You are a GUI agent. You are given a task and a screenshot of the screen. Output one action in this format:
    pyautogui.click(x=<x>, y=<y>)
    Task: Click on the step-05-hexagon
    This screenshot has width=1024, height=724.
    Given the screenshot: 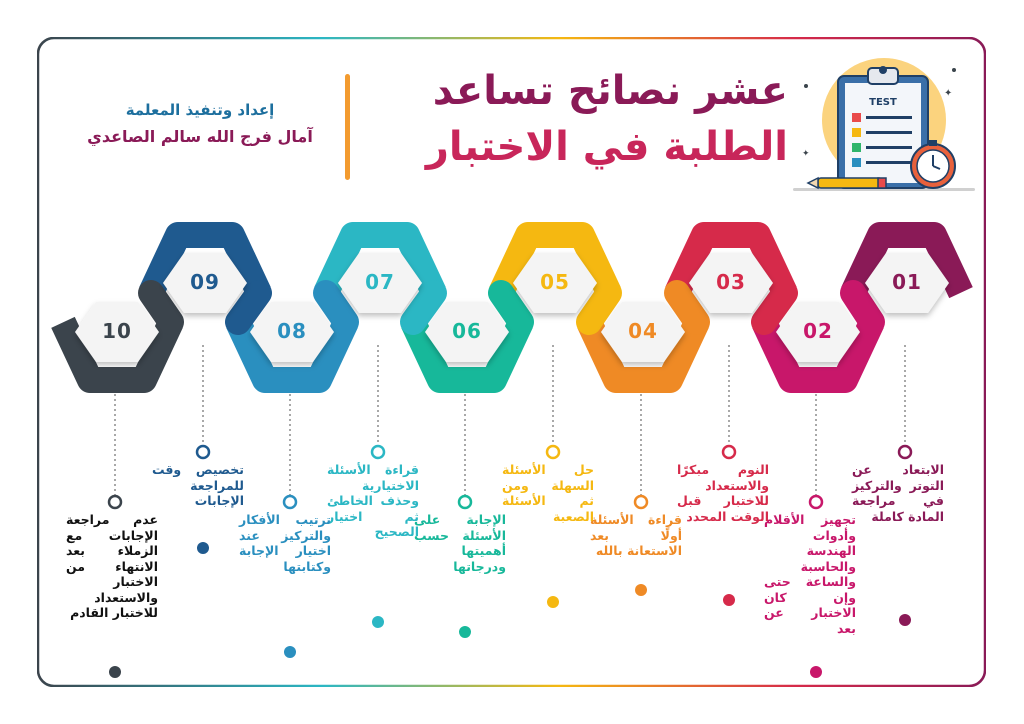 What is the action you would take?
    pyautogui.click(x=555, y=283)
    